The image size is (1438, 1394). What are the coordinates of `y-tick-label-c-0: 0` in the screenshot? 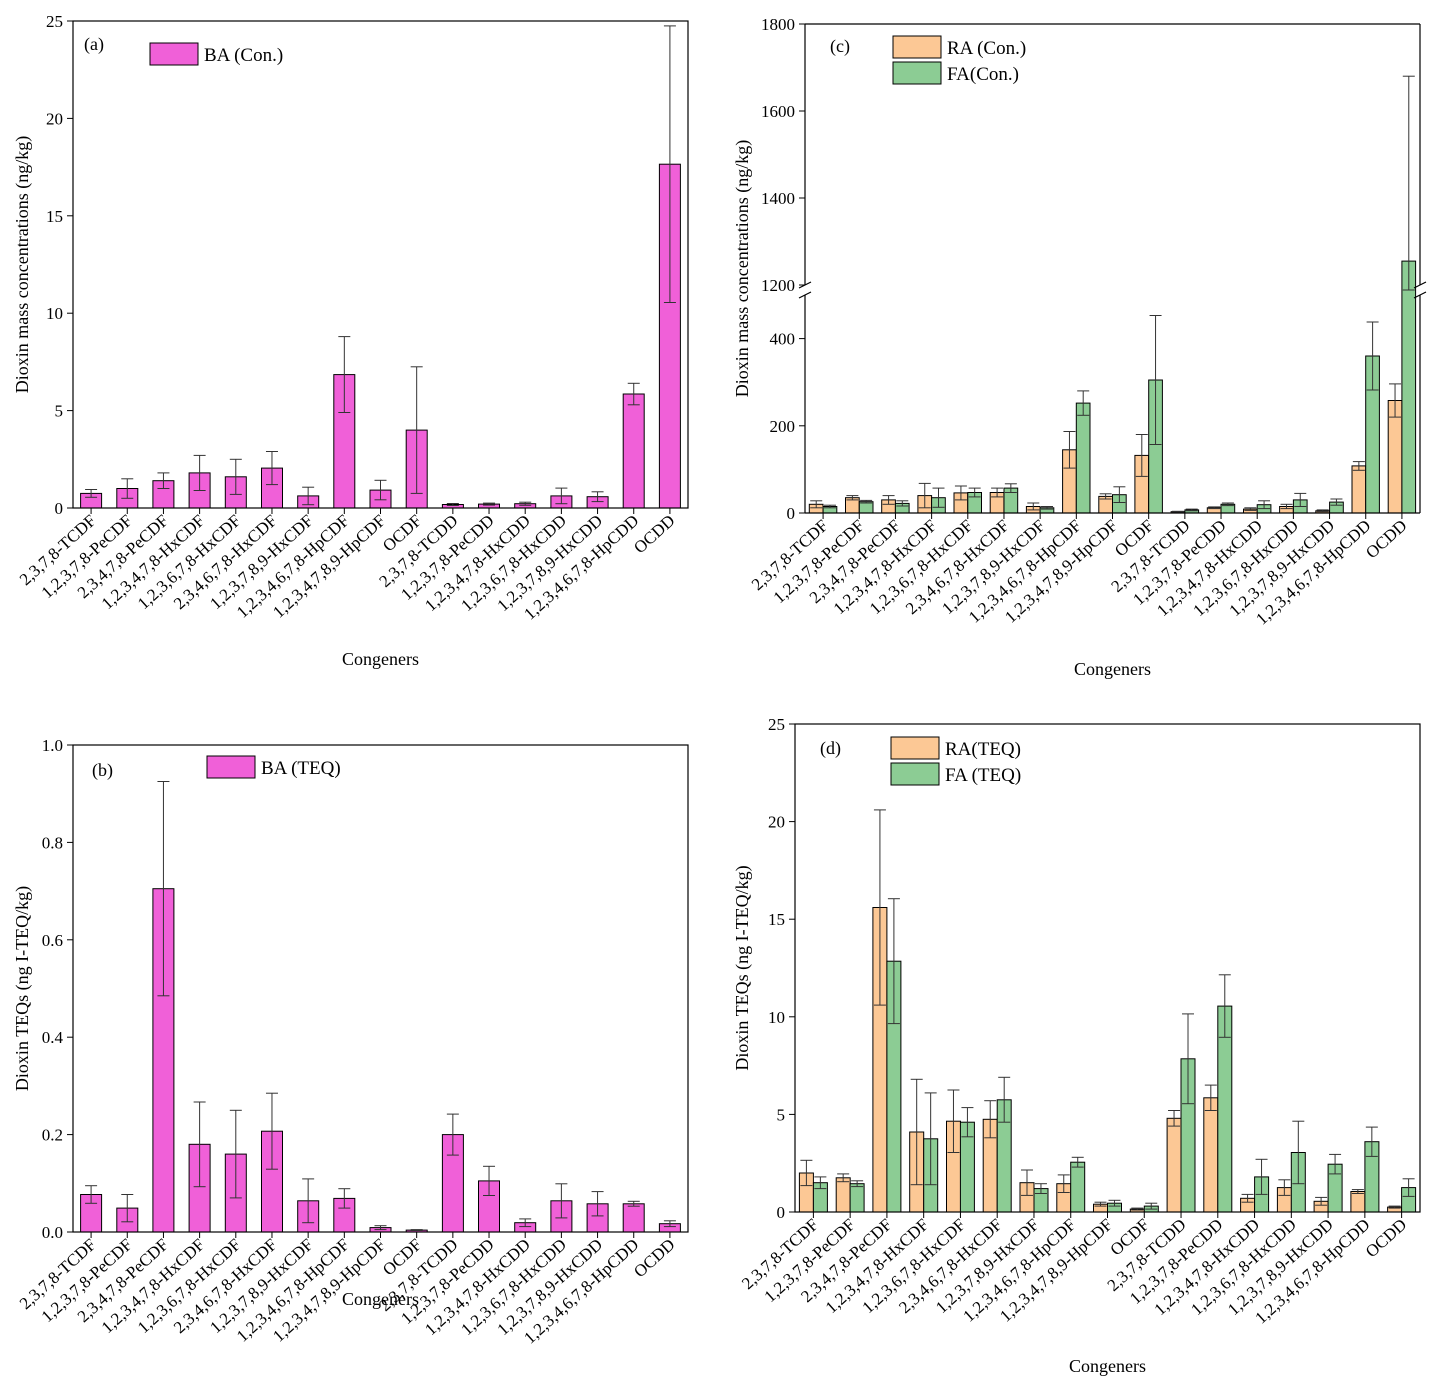 It's located at (791, 513).